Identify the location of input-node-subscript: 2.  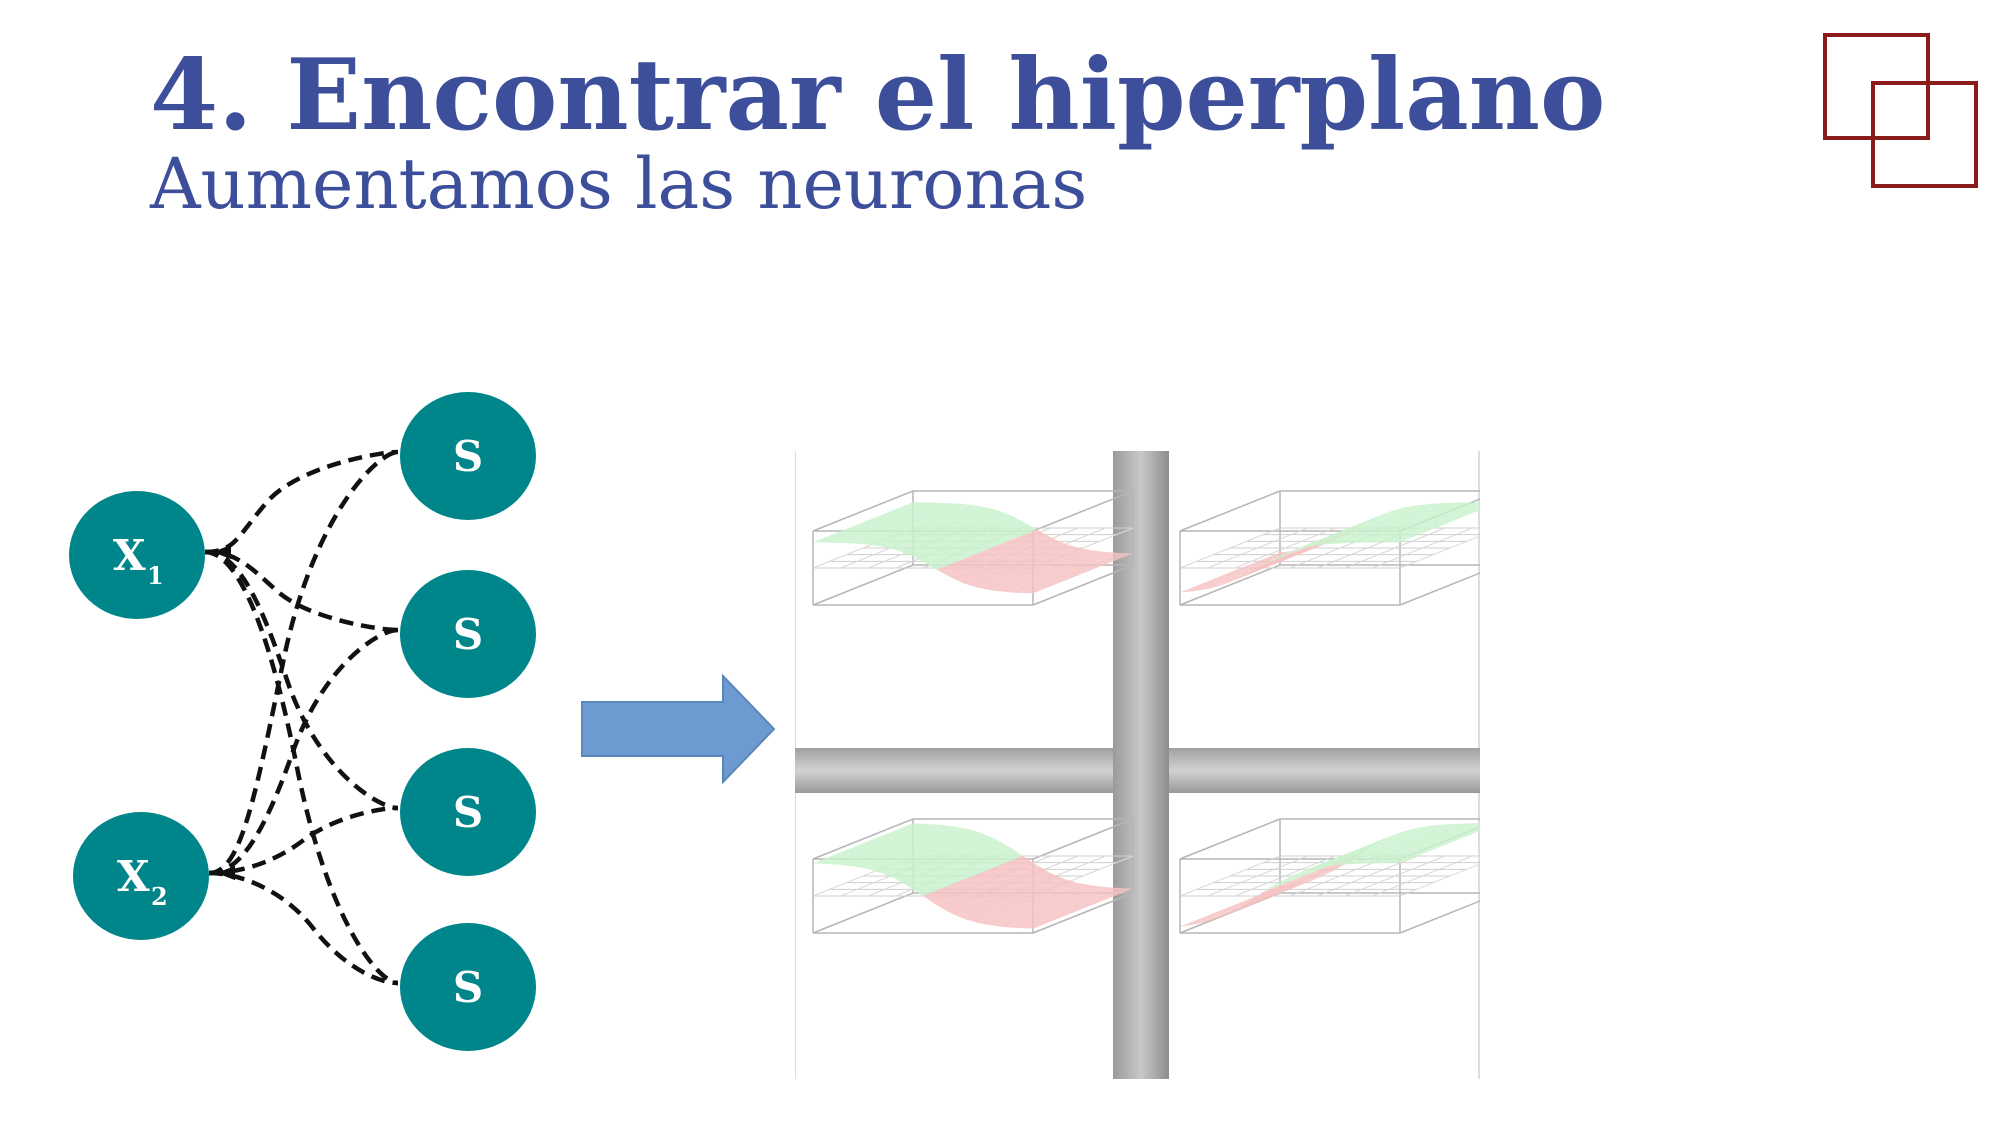
(159, 896).